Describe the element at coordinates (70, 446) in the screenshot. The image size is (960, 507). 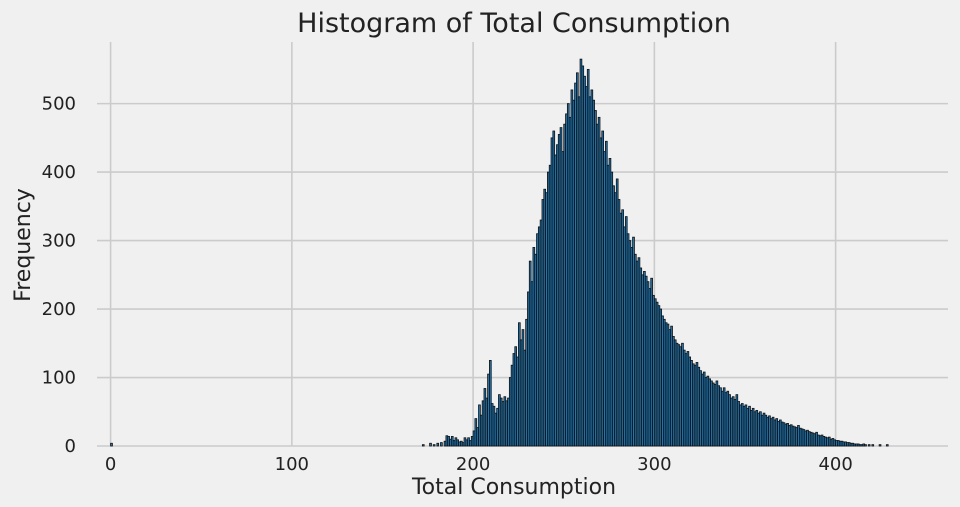
I see `y-tick-label: 0` at that location.